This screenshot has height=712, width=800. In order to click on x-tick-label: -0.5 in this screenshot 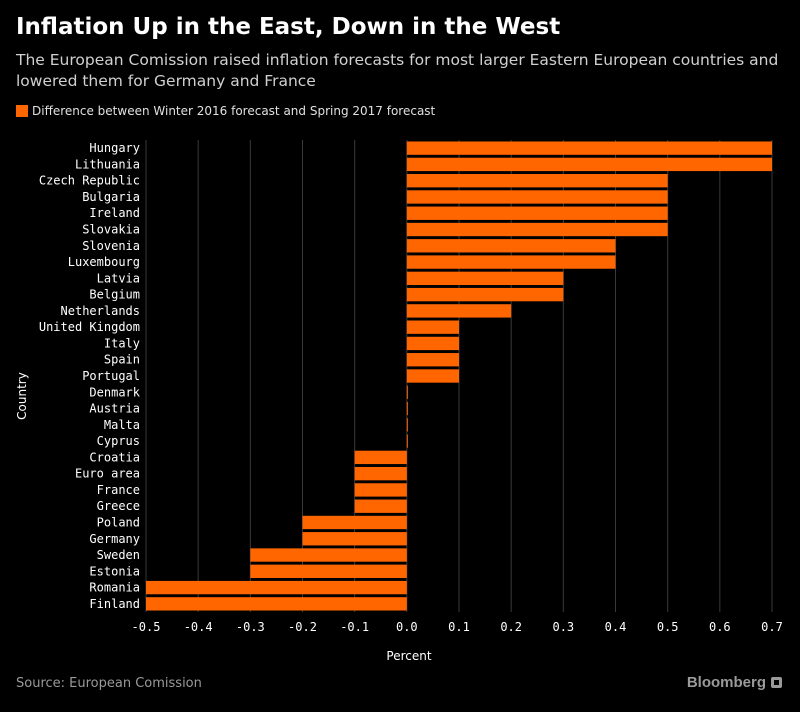, I will do `click(146, 627)`.